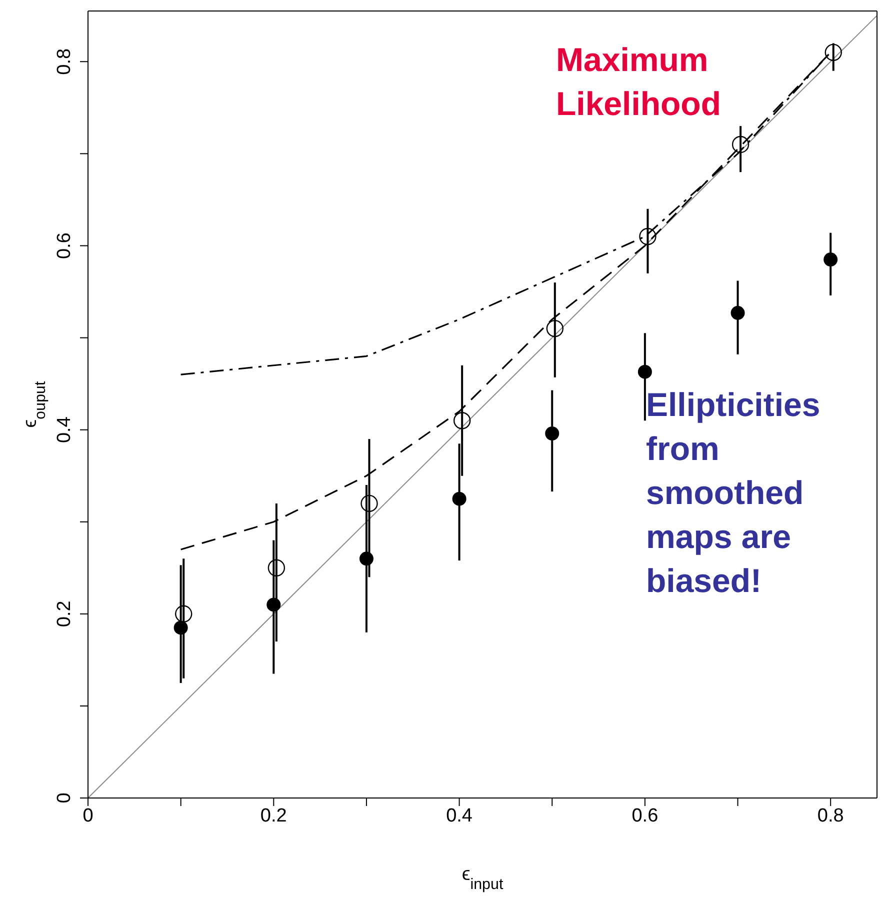 The height and width of the screenshot is (901, 890). I want to click on annotation: Maximum Likelihood, so click(639, 82).